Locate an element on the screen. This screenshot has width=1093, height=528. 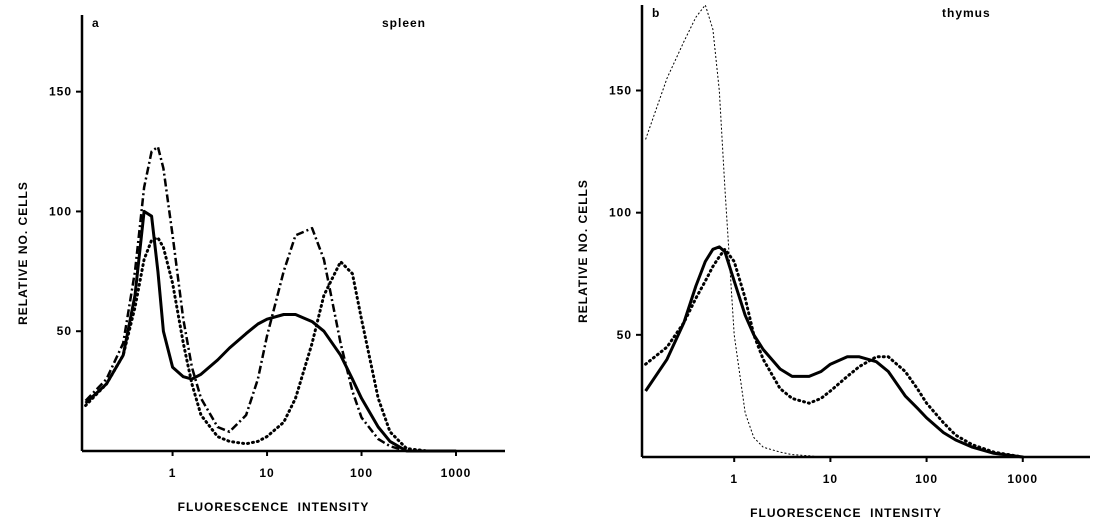
panel-title: thymus is located at coordinates (966, 13).